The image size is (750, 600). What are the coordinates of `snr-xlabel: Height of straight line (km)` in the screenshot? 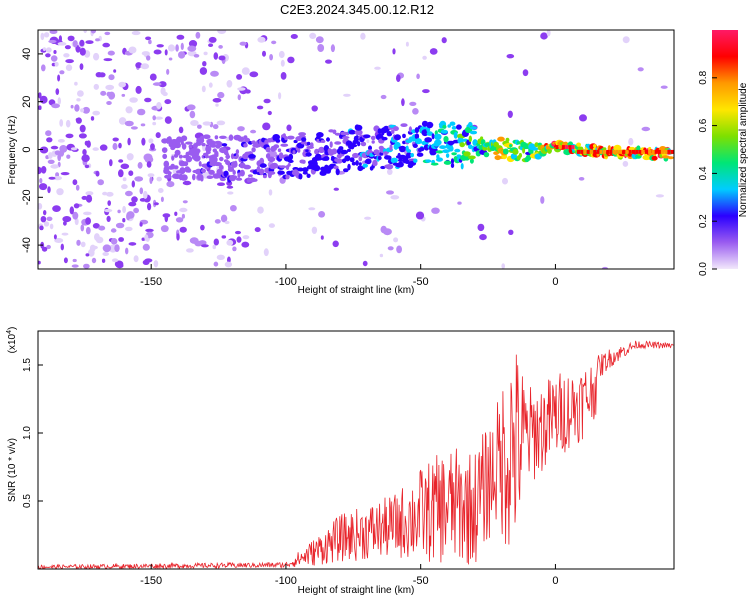 It's located at (356, 590).